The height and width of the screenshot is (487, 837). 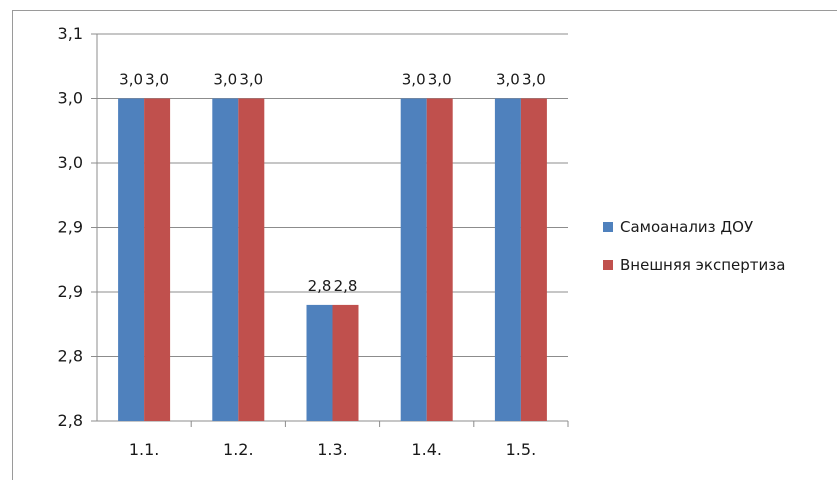 What do you see at coordinates (238, 449) in the screenshot?
I see `x-tick-label: 1.2.` at bounding box center [238, 449].